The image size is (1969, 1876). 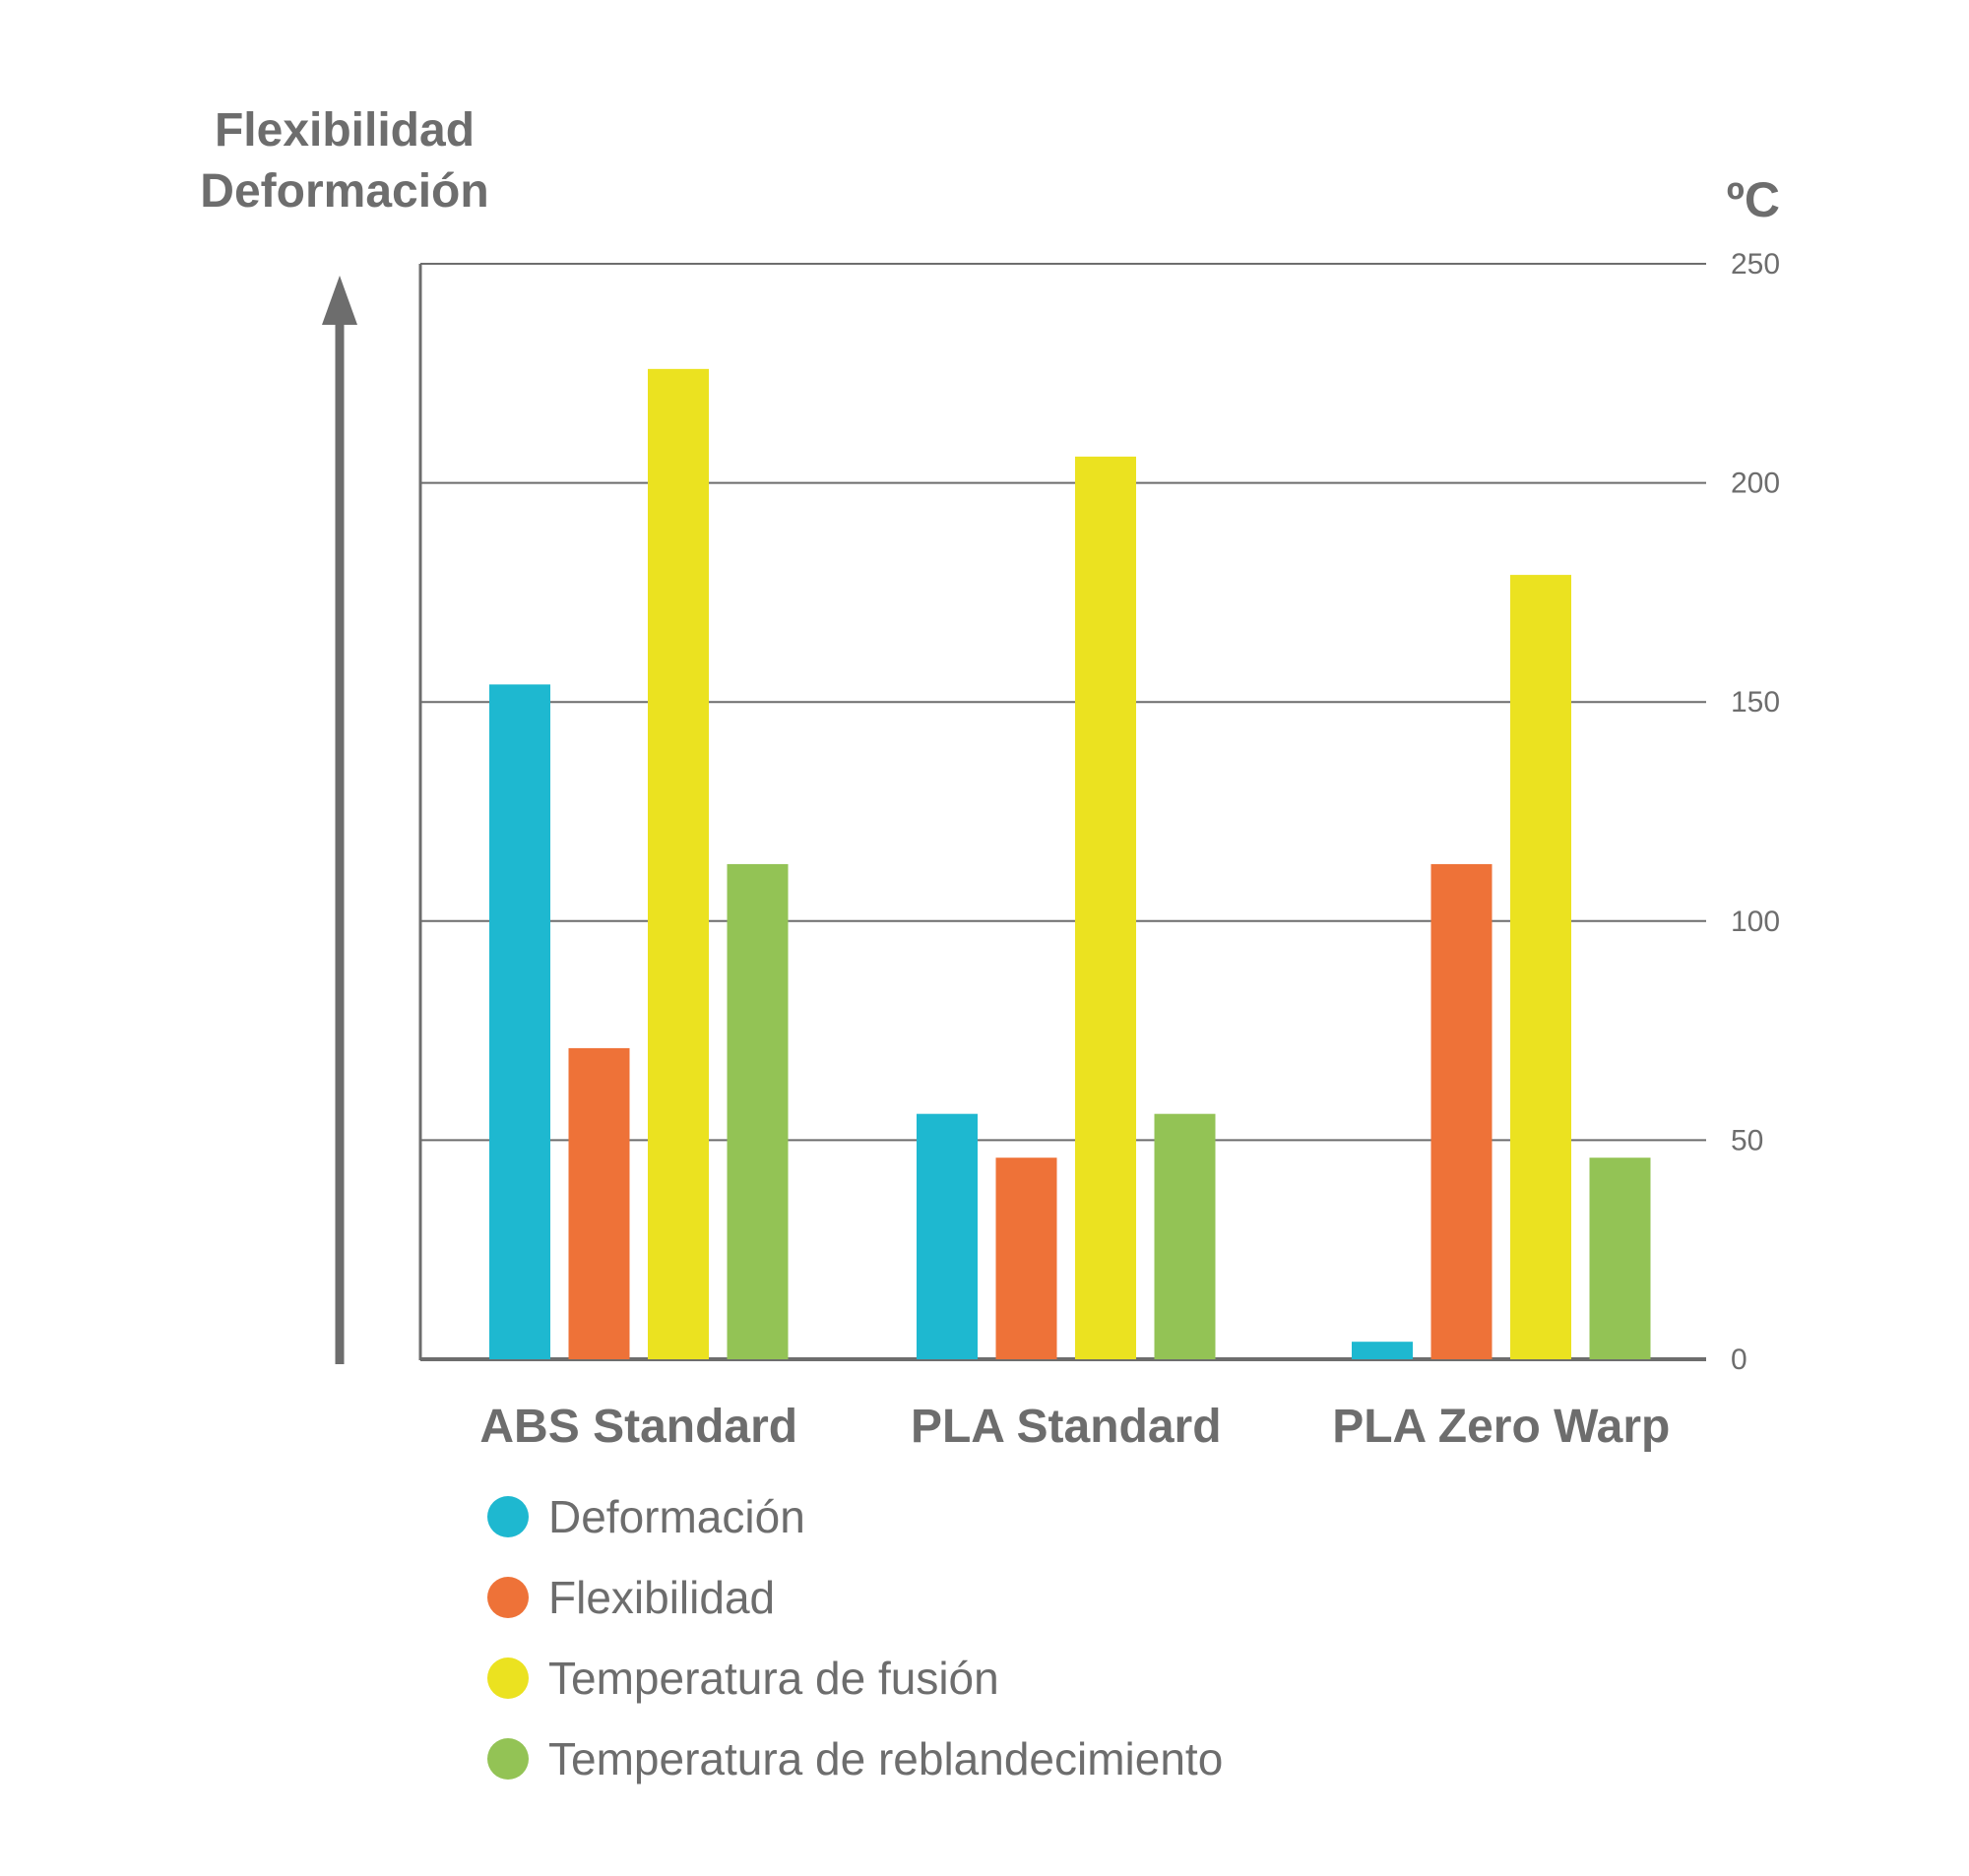 I want to click on left-axis-label-line1: Flexibilidad, so click(x=345, y=130).